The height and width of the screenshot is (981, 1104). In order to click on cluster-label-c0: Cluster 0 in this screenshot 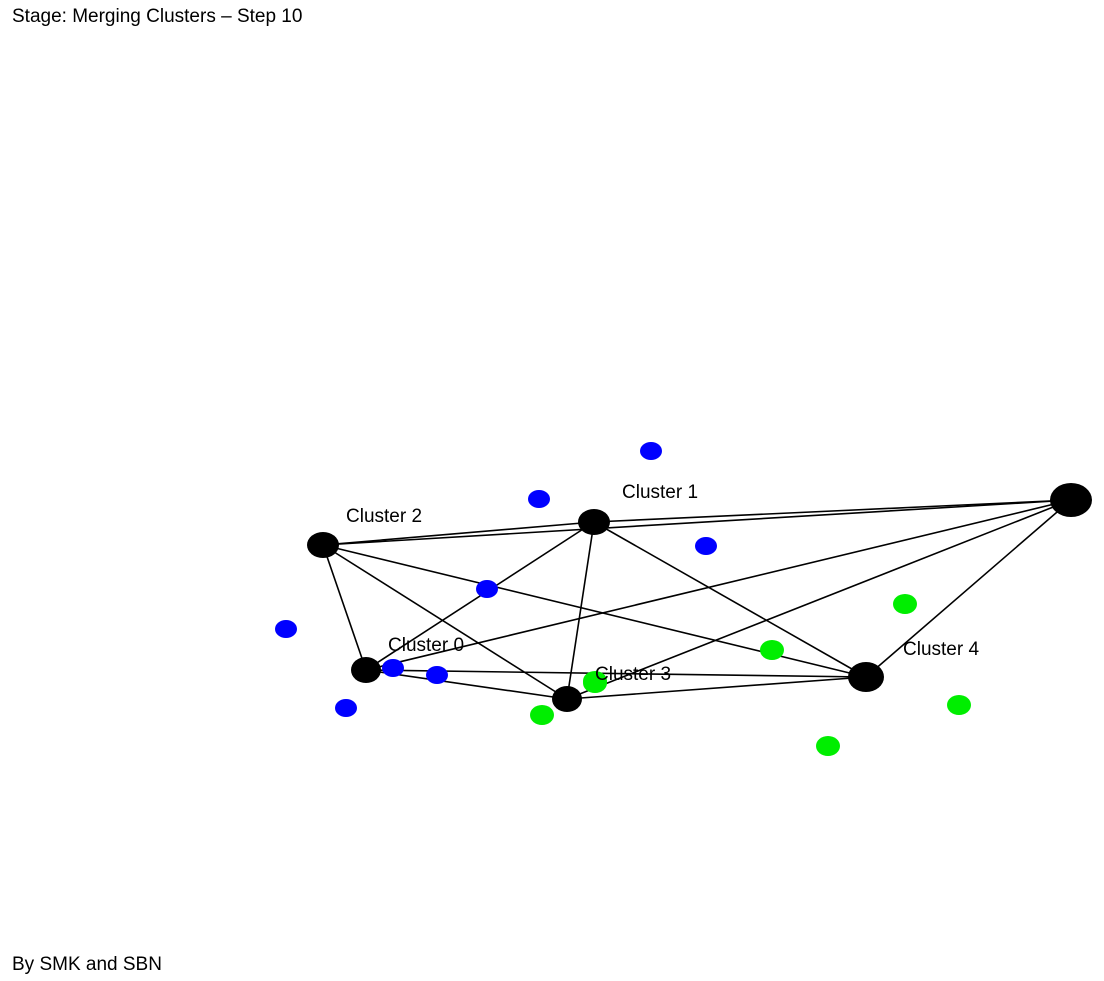, I will do `click(426, 645)`.